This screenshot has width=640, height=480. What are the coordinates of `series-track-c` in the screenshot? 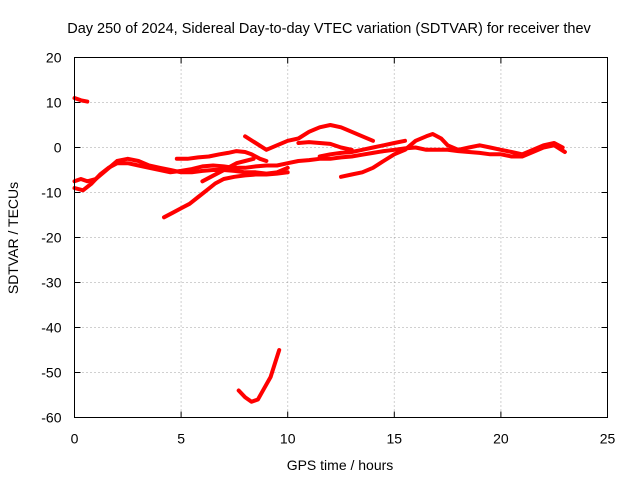 It's located at (181, 170).